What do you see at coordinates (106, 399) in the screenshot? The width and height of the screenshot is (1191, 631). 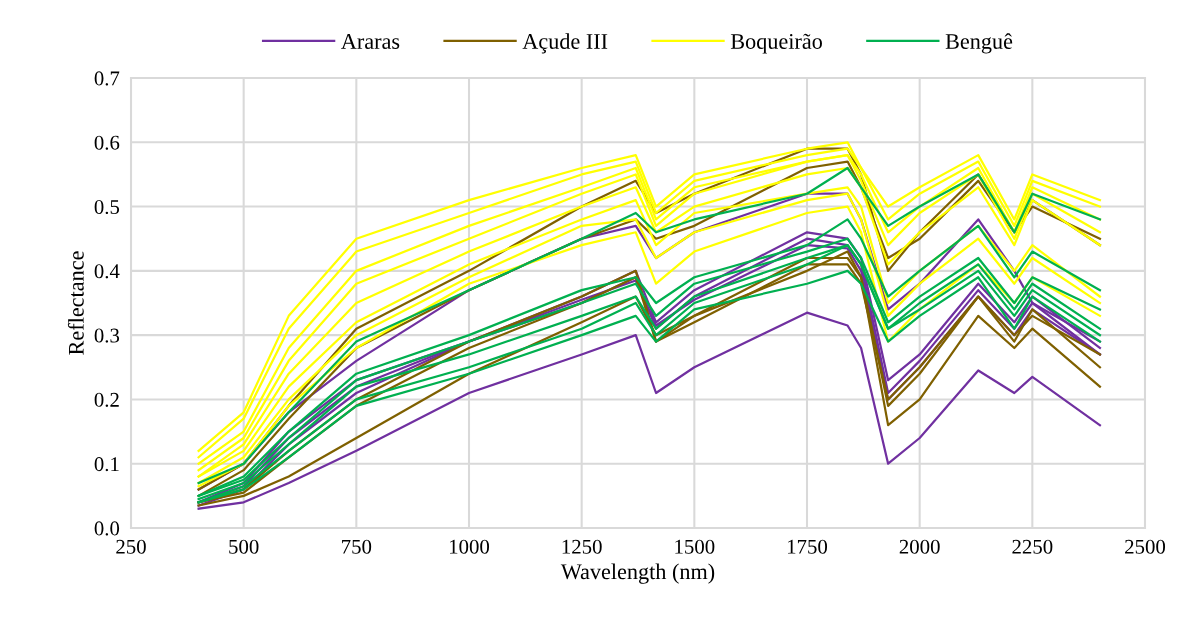 I see `y-tick-label: 0.2` at bounding box center [106, 399].